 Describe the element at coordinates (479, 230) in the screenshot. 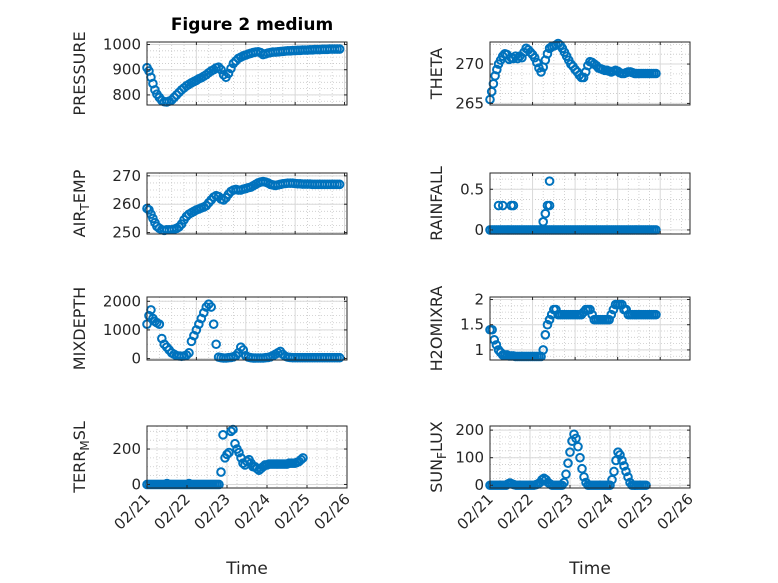

I see `y-tick-label: 0` at that location.